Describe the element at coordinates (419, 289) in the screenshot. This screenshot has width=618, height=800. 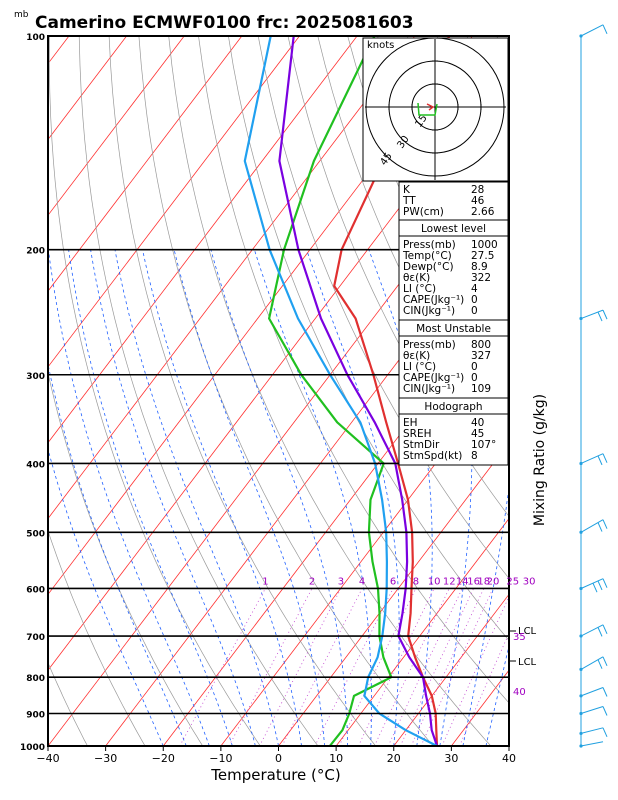
I see `index-name: LI (°C)` at that location.